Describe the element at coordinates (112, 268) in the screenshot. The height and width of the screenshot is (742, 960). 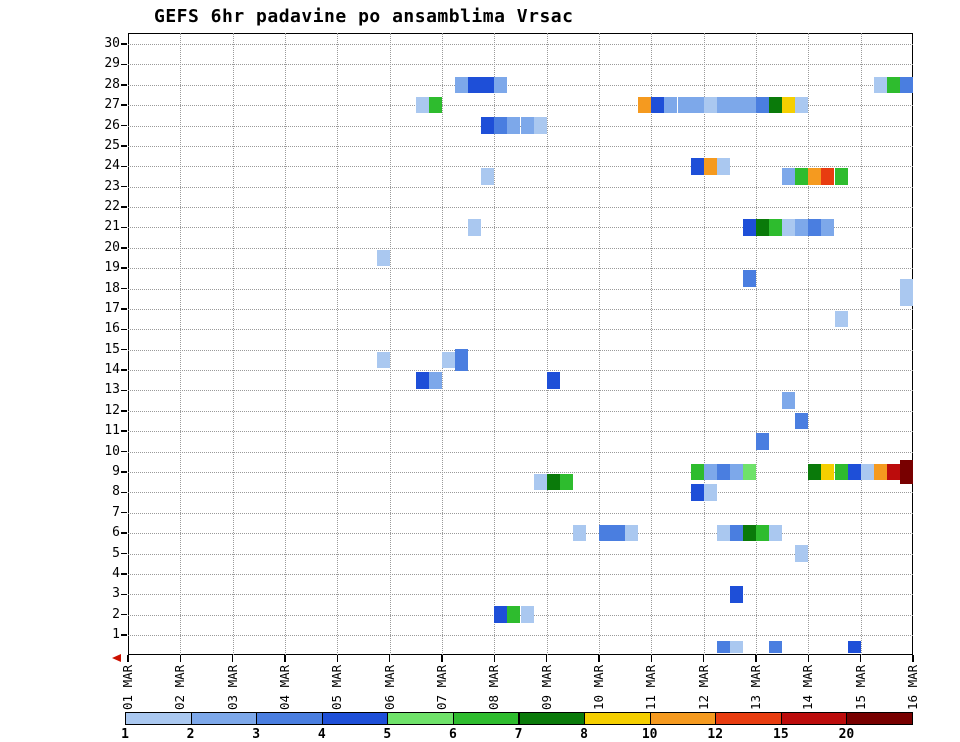
I see `y-axis-label: 19` at that location.